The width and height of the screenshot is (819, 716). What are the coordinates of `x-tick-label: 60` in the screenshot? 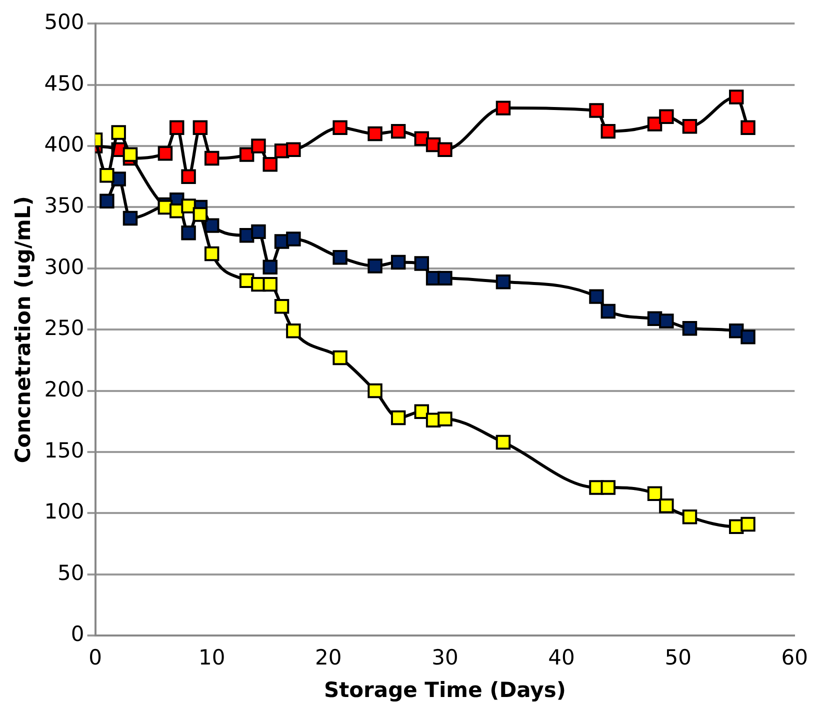 It's located at (794, 658).